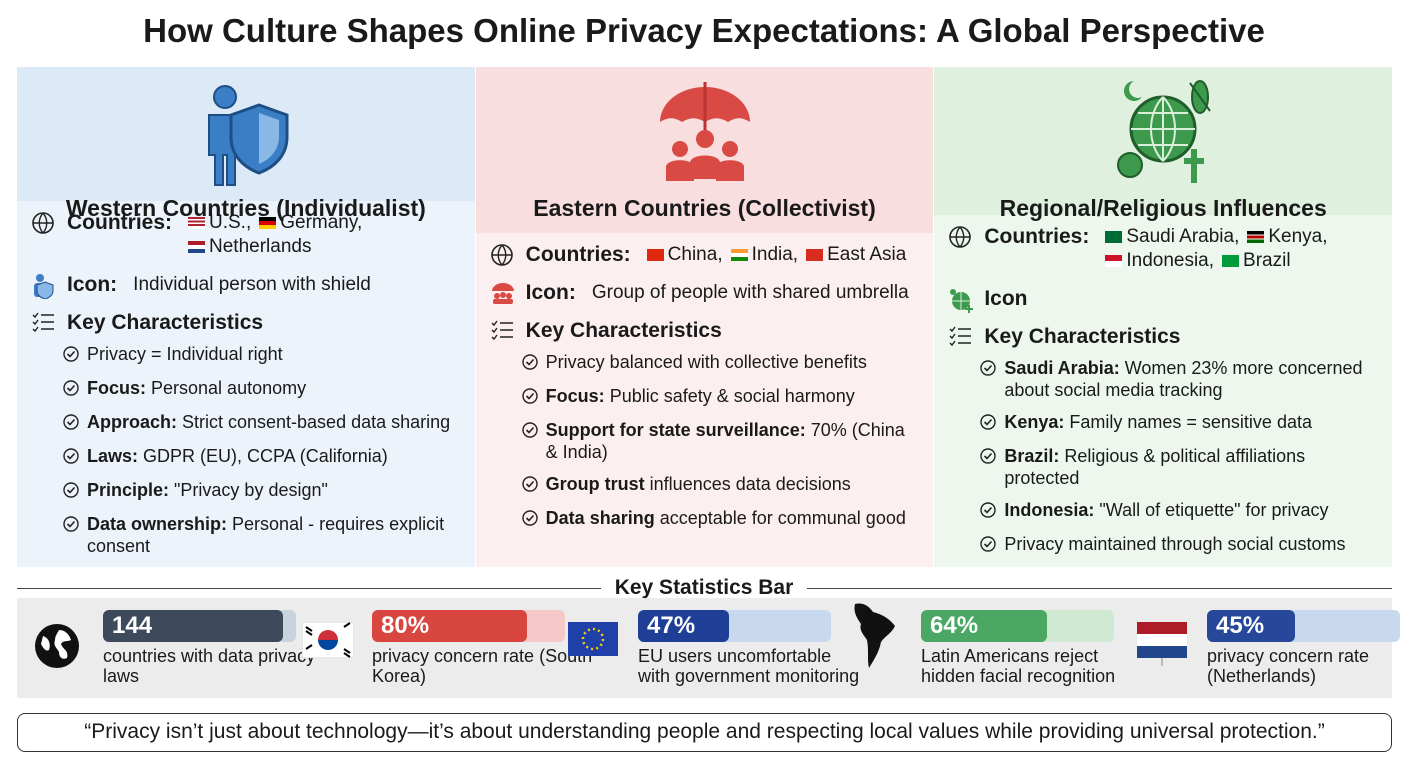  Describe the element at coordinates (1049, 510) in the screenshot. I see `item-label: Indonesia:` at that location.